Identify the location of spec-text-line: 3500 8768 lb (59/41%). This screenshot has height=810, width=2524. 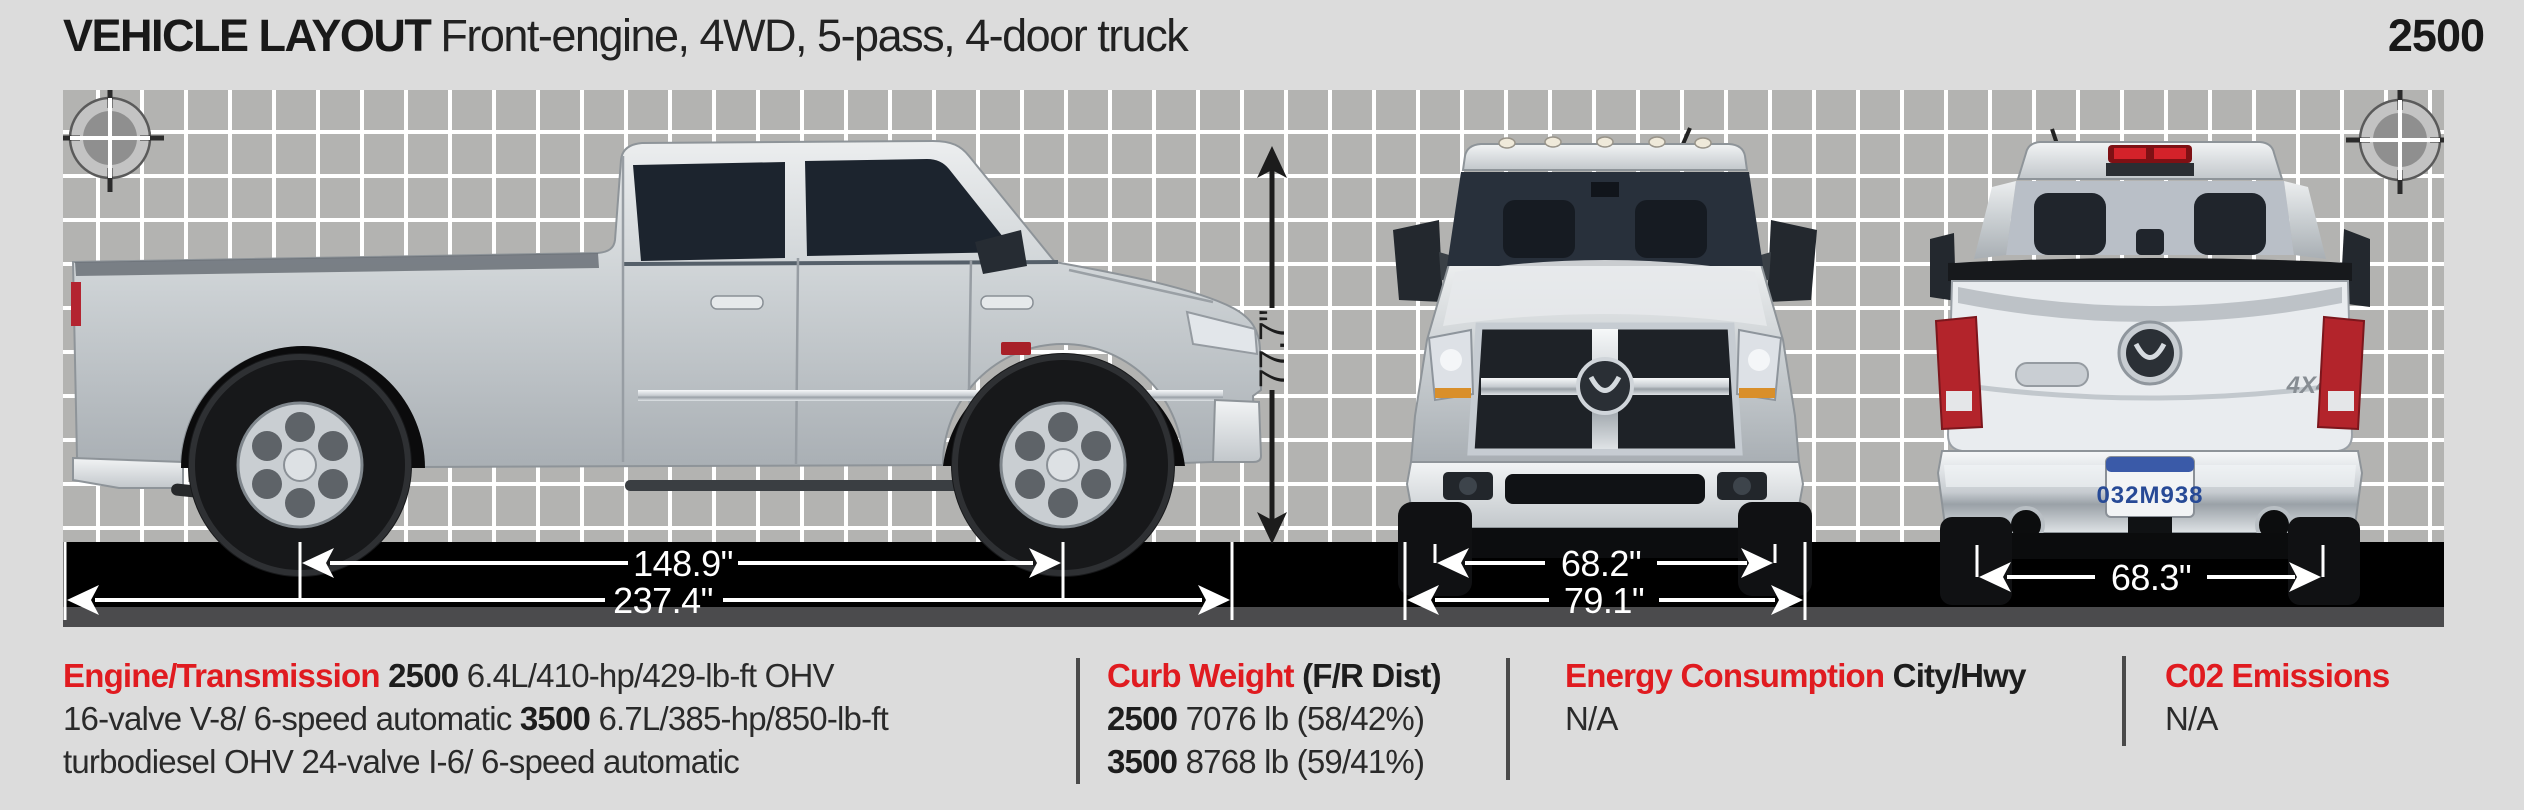
(1266, 761).